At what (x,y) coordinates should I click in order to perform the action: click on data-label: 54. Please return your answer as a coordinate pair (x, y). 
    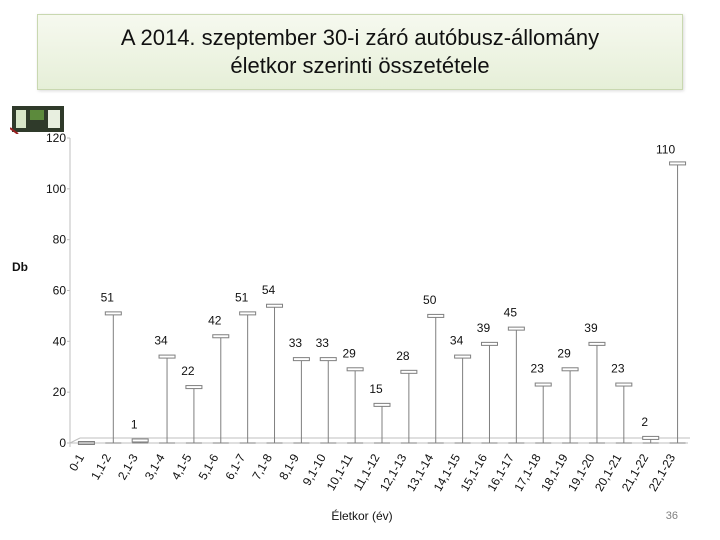
    Looking at the image, I should click on (269, 290).